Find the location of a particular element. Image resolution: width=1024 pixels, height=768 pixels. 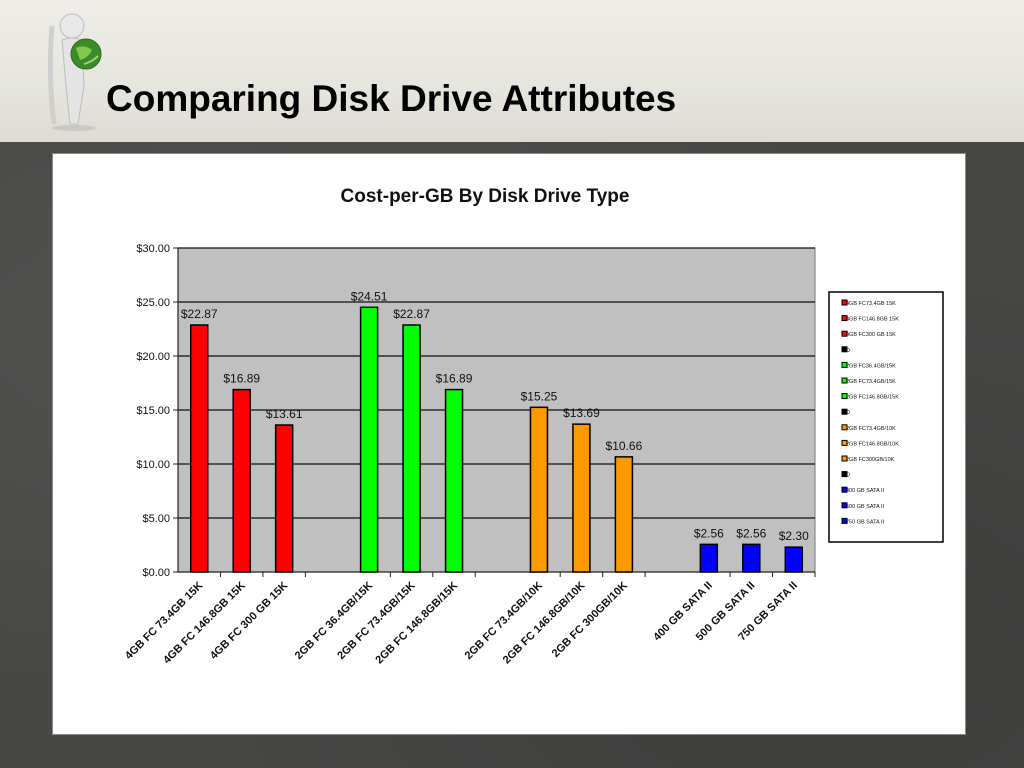

legend-label: 4GB FC146.8GB 15K is located at coordinates (872, 320).